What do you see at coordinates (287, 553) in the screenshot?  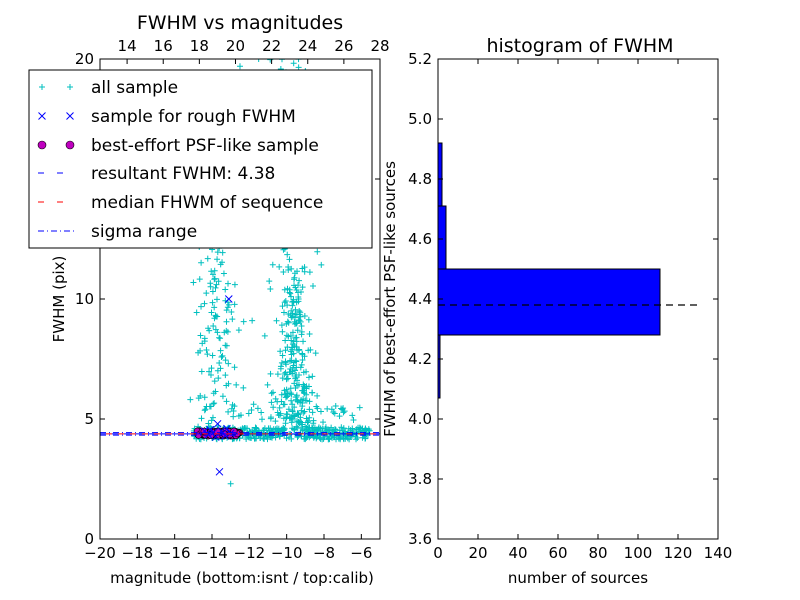 I see `x-tick-label: −10` at bounding box center [287, 553].